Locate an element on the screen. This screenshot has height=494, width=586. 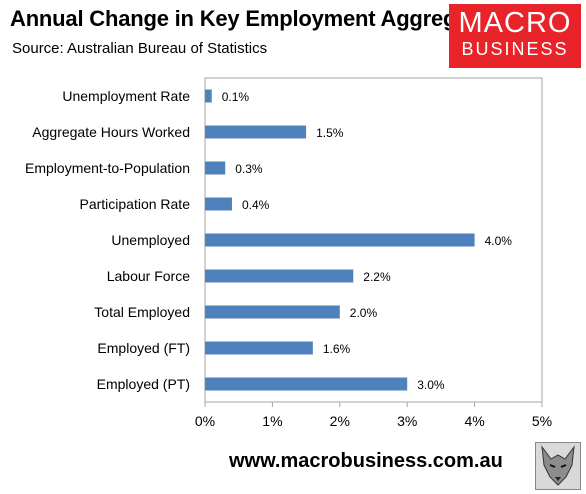
data-label: 0.1% is located at coordinates (236, 97).